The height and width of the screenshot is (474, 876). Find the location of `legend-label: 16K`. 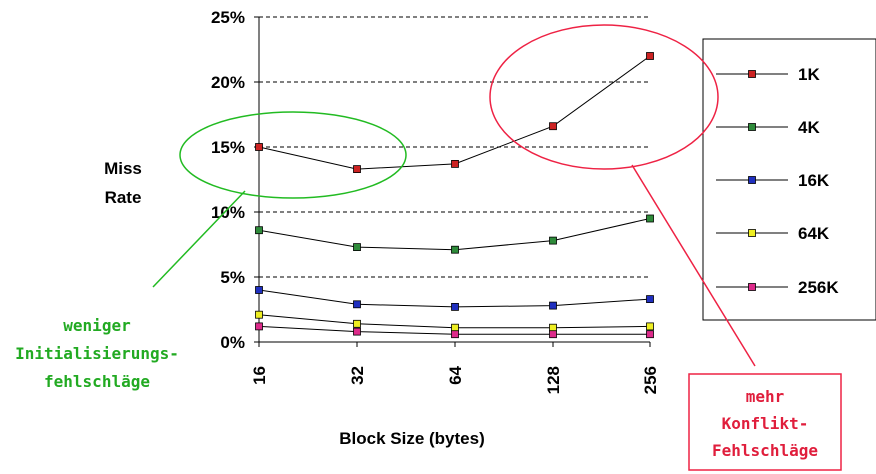

legend-label: 16K is located at coordinates (814, 180).